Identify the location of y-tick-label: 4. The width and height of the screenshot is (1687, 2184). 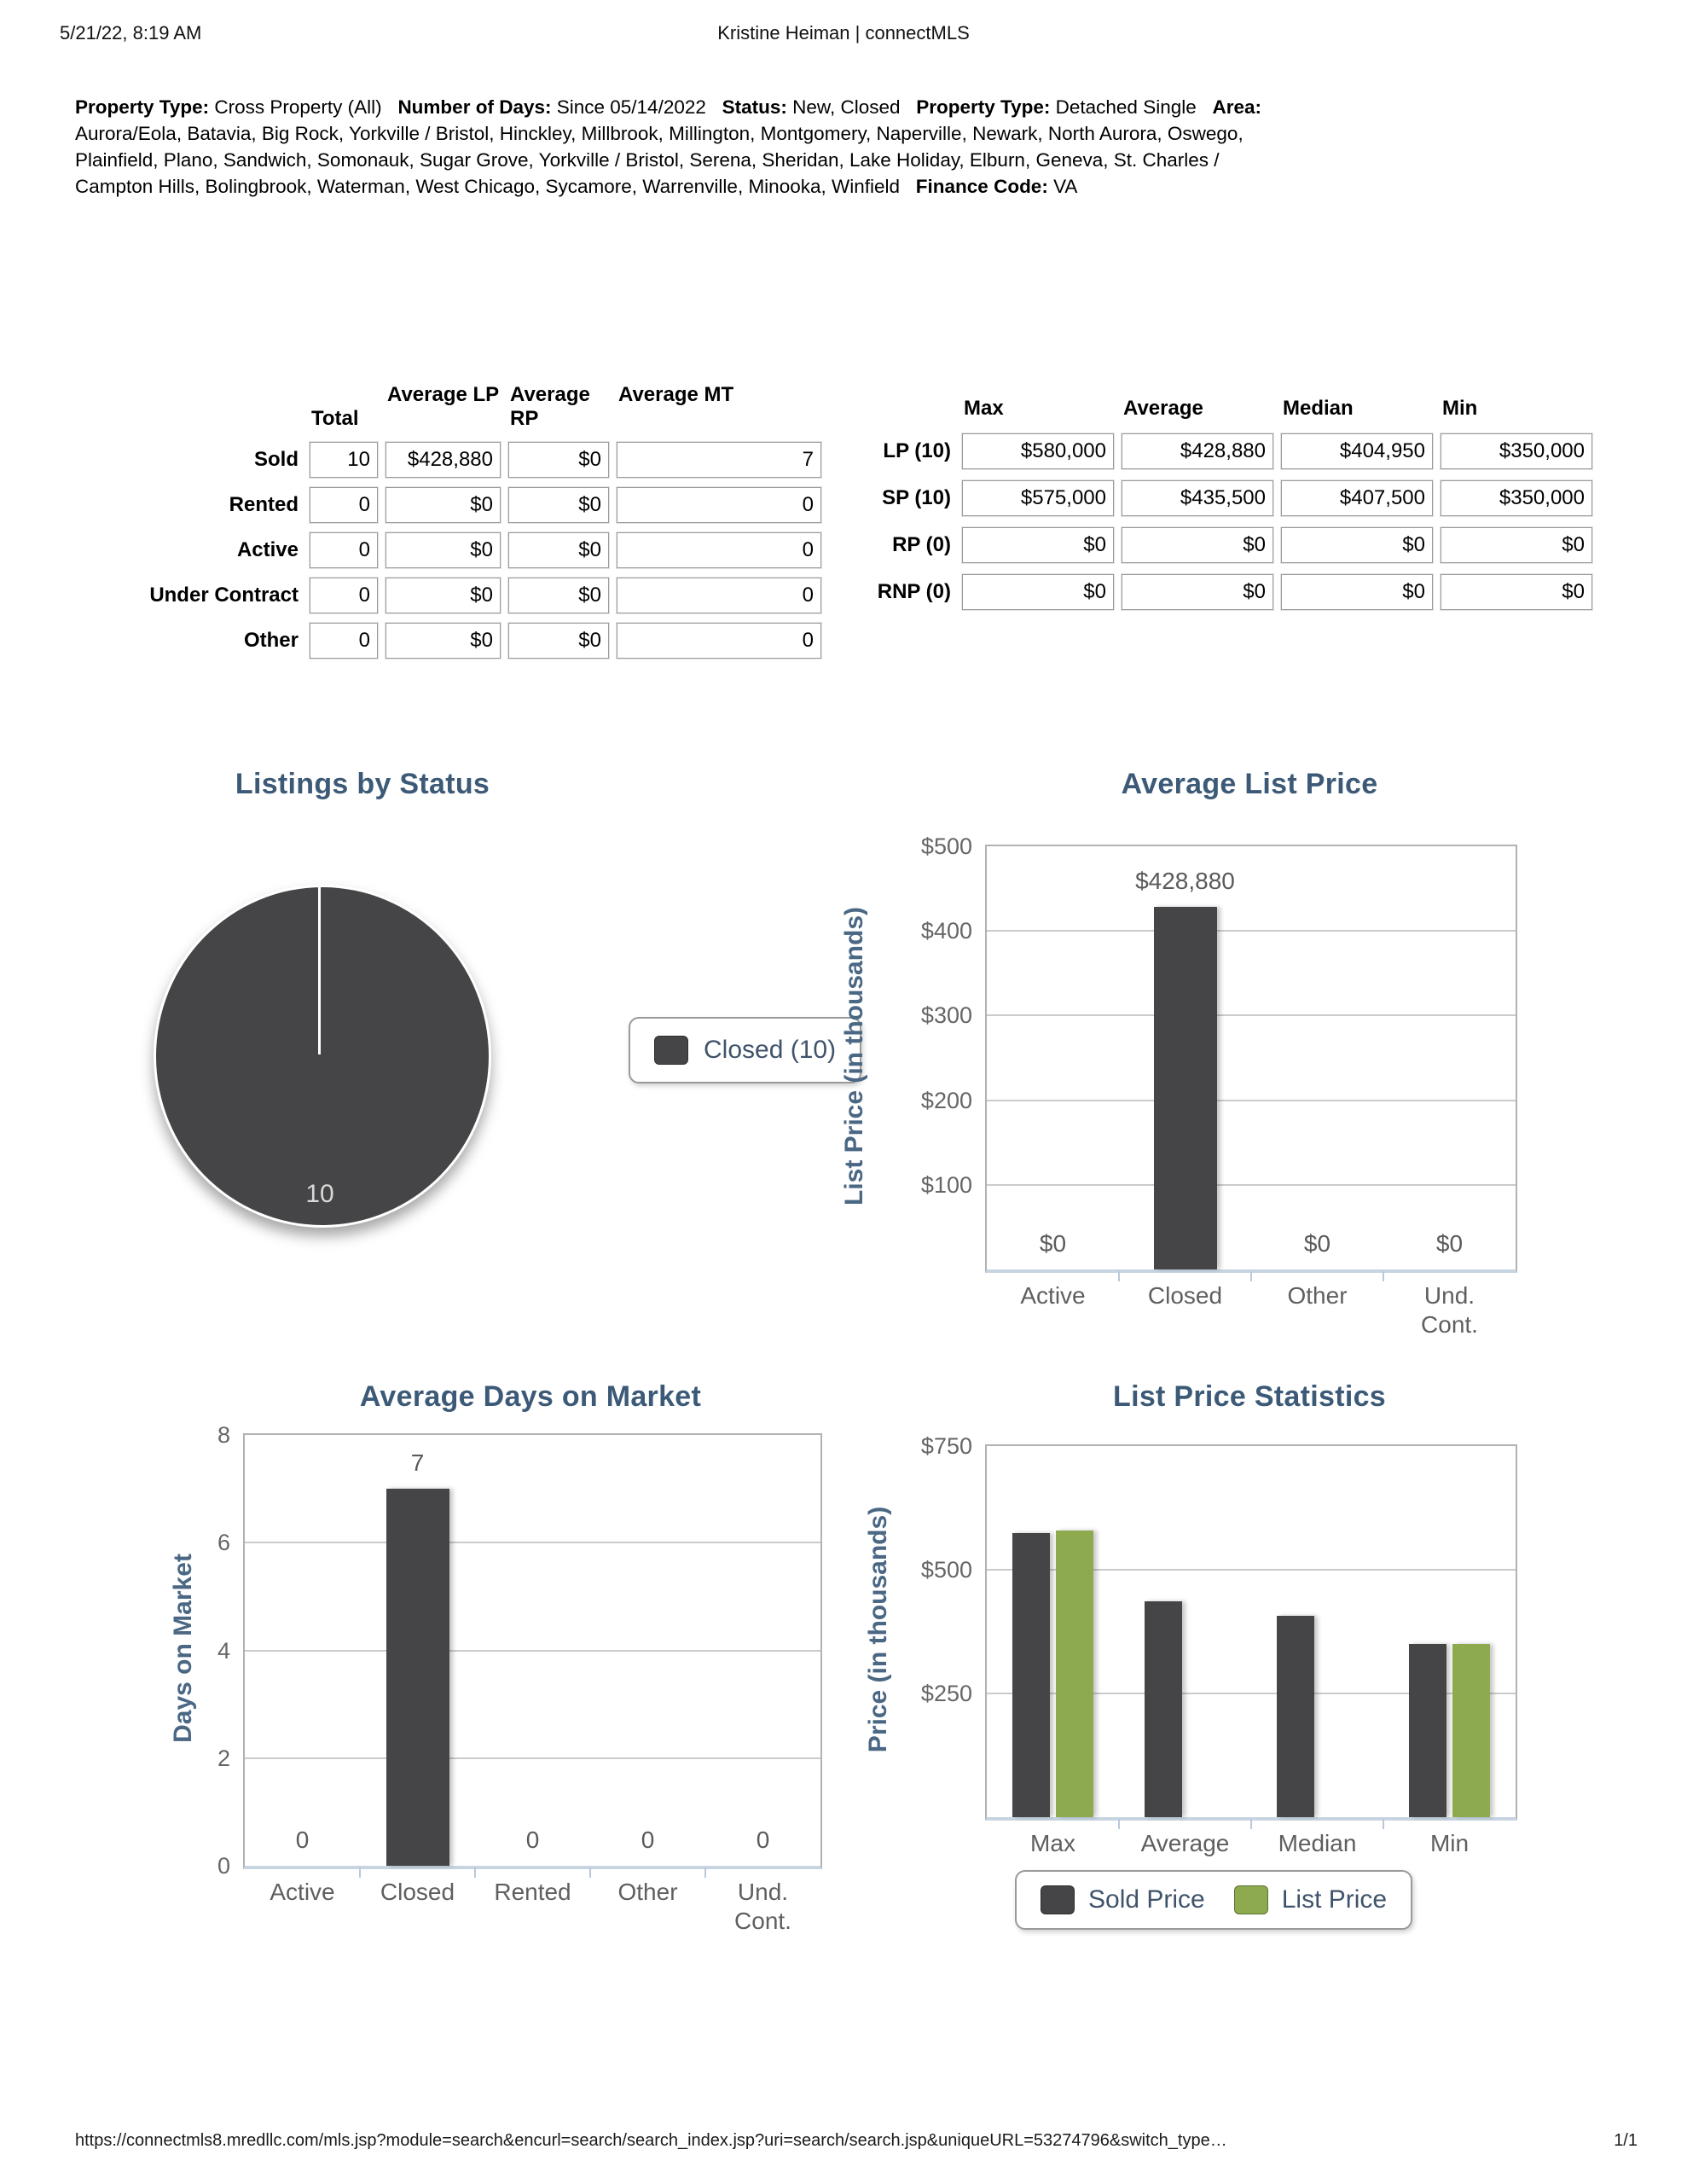
(223, 1650).